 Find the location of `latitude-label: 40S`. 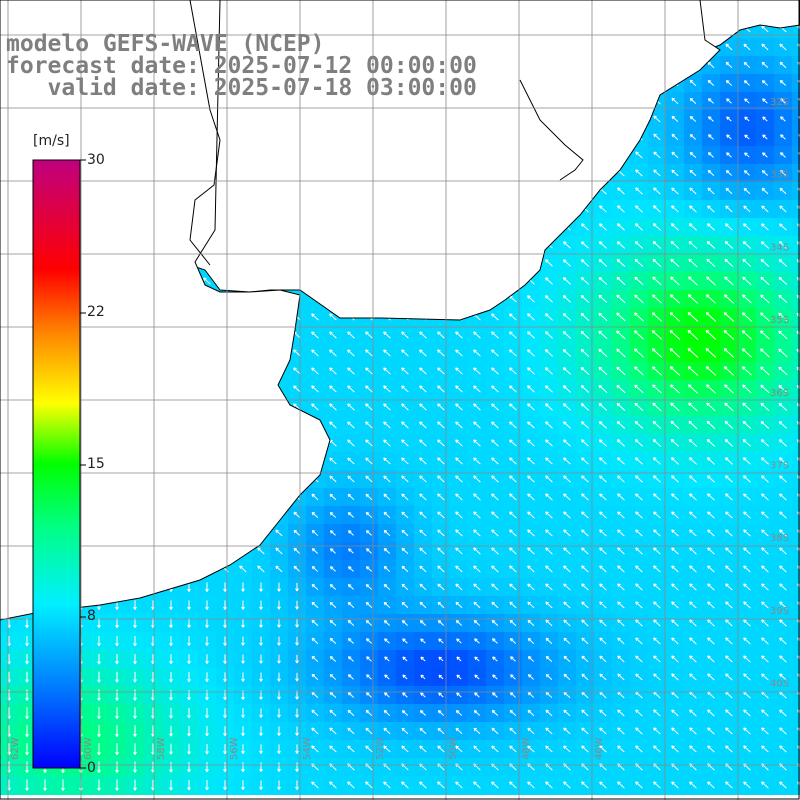

latitude-label: 40S is located at coordinates (779, 684).